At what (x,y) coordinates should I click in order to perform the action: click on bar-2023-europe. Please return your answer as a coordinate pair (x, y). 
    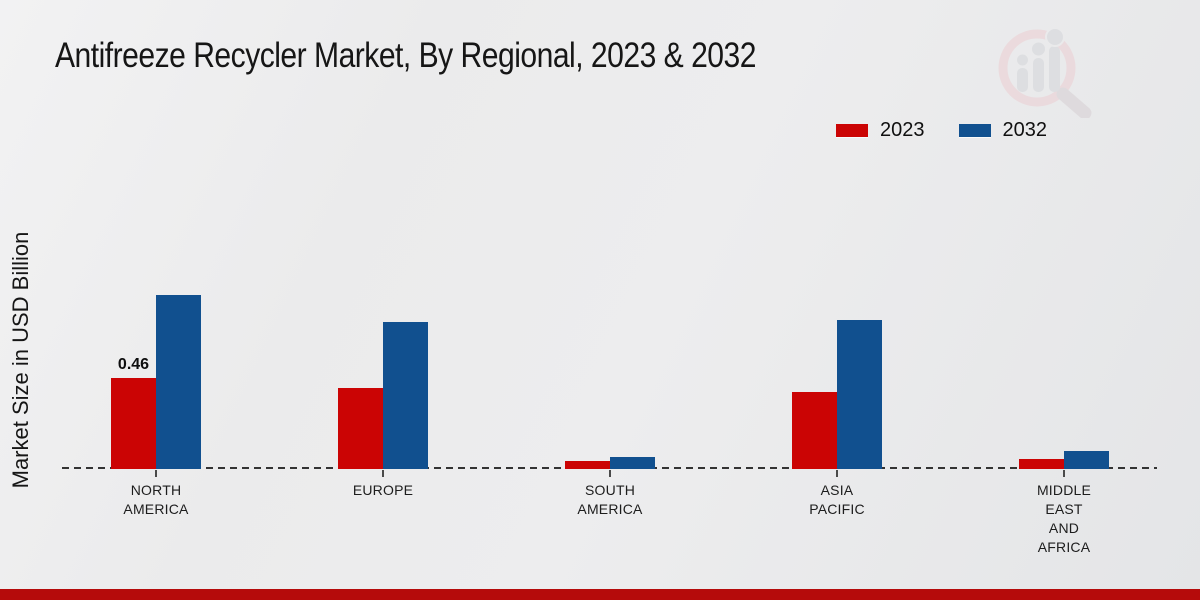
    Looking at the image, I should click on (360, 428).